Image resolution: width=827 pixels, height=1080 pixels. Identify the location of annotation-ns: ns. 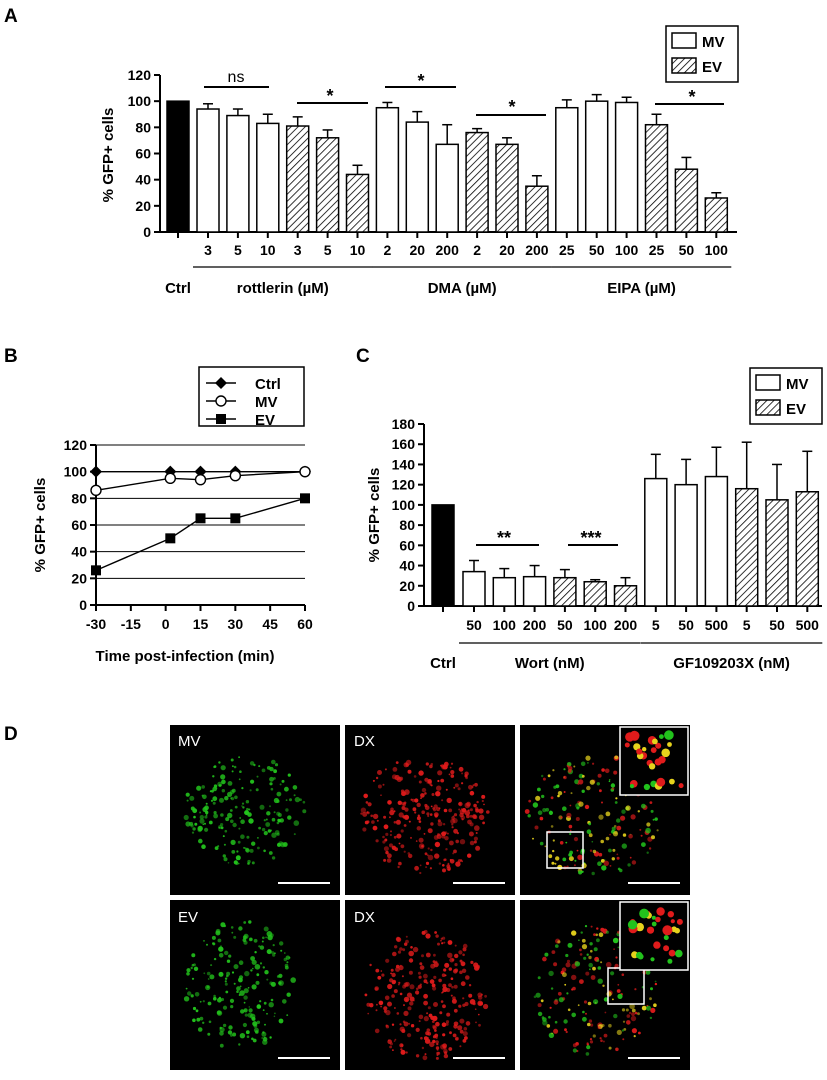
(236, 77).